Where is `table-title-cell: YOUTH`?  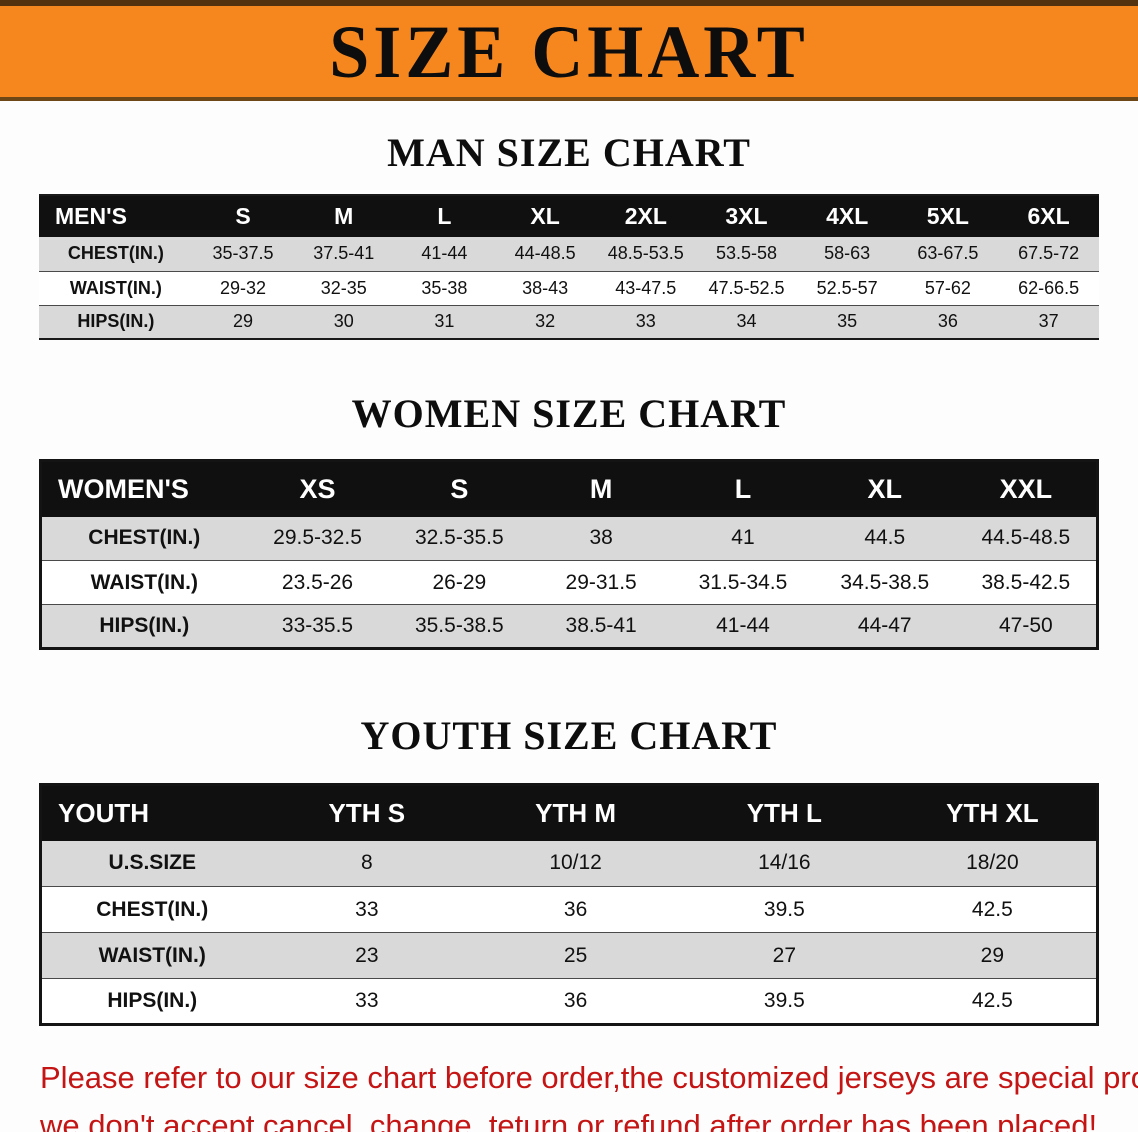 table-title-cell: YOUTH is located at coordinates (151, 812).